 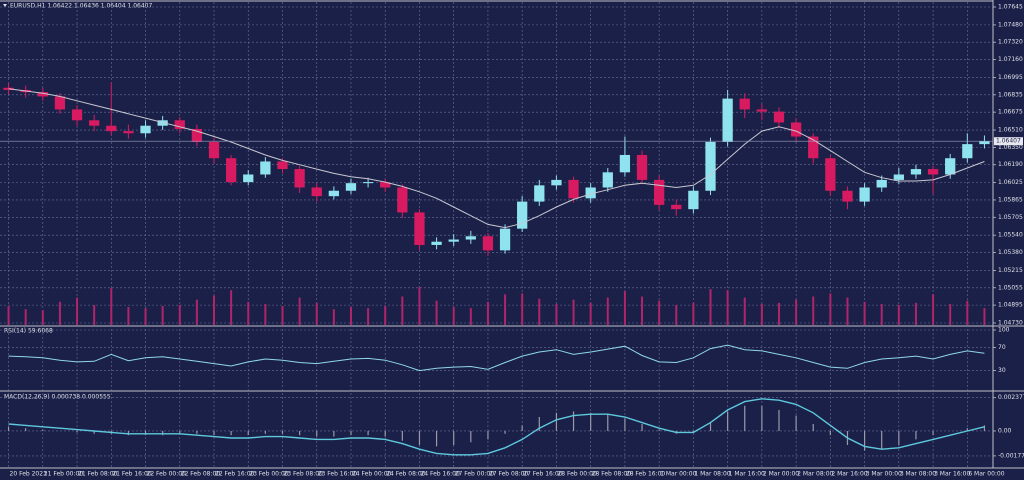 I want to click on x-tick-label: 3 Mar 00:00, so click(x=884, y=474).